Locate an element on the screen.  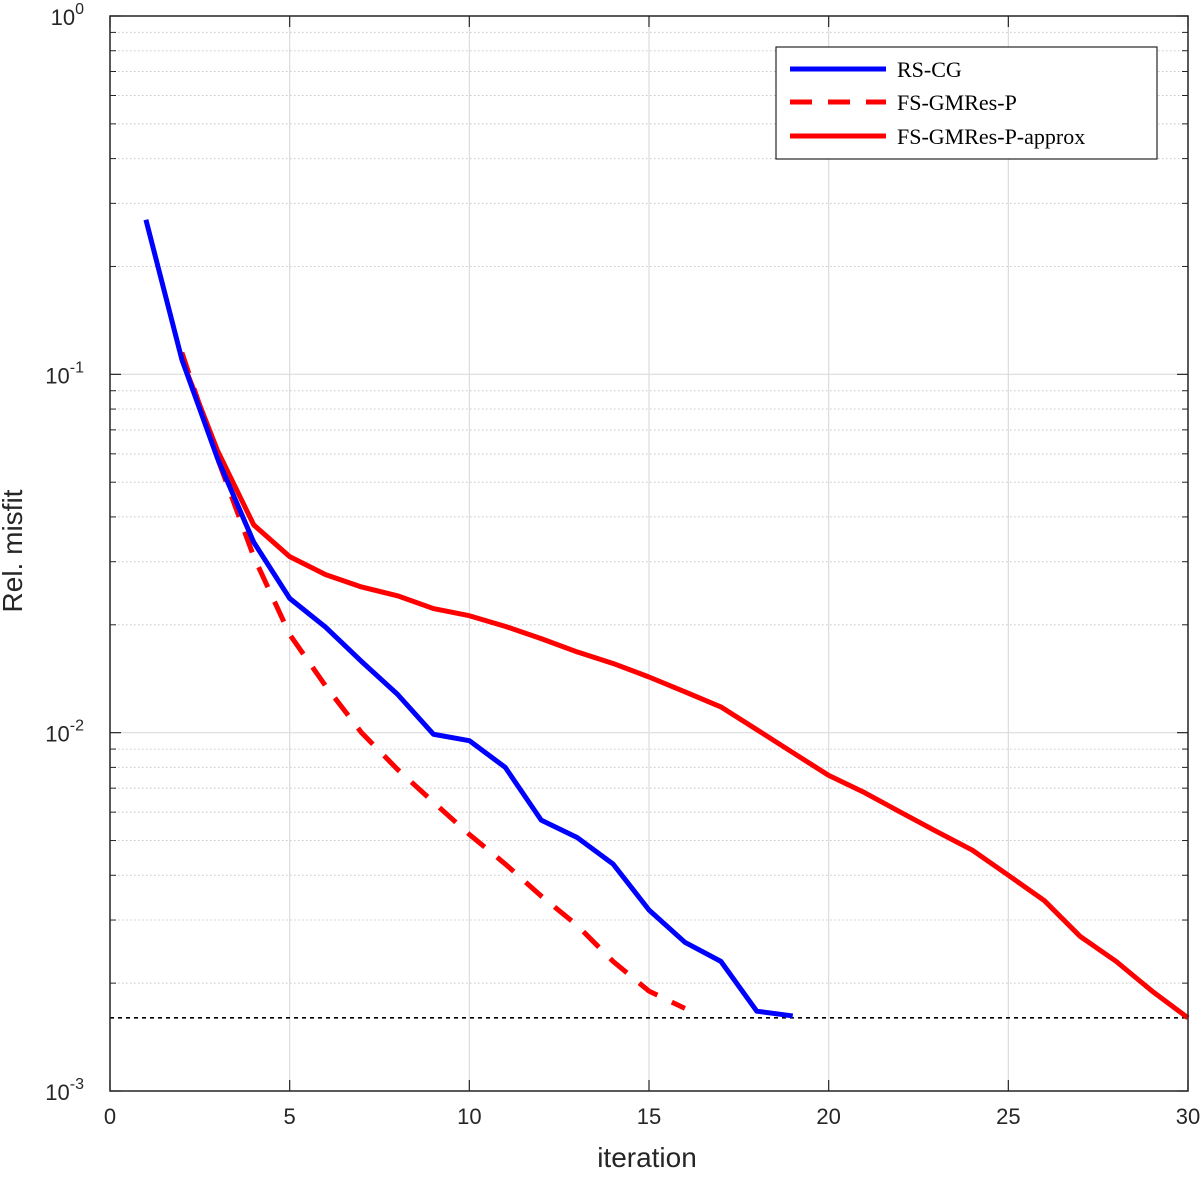
legend-label-rs-cg: RS-CG is located at coordinates (929, 69).